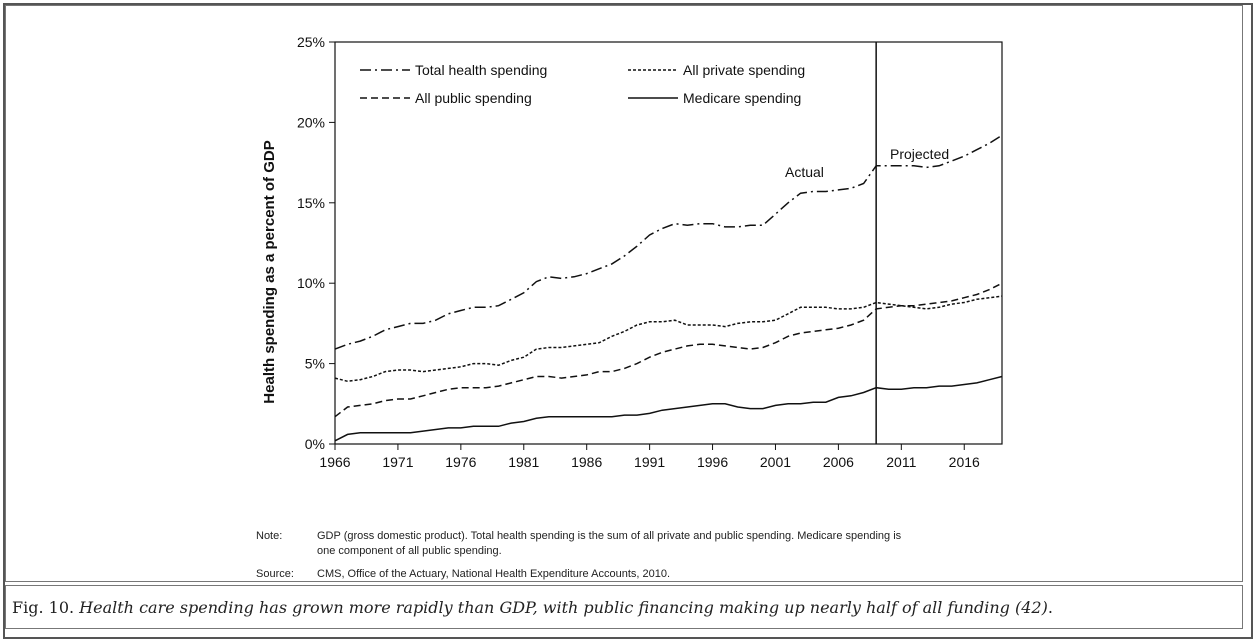  I want to click on legend-label-all-public-spending: All public spending, so click(473, 98).